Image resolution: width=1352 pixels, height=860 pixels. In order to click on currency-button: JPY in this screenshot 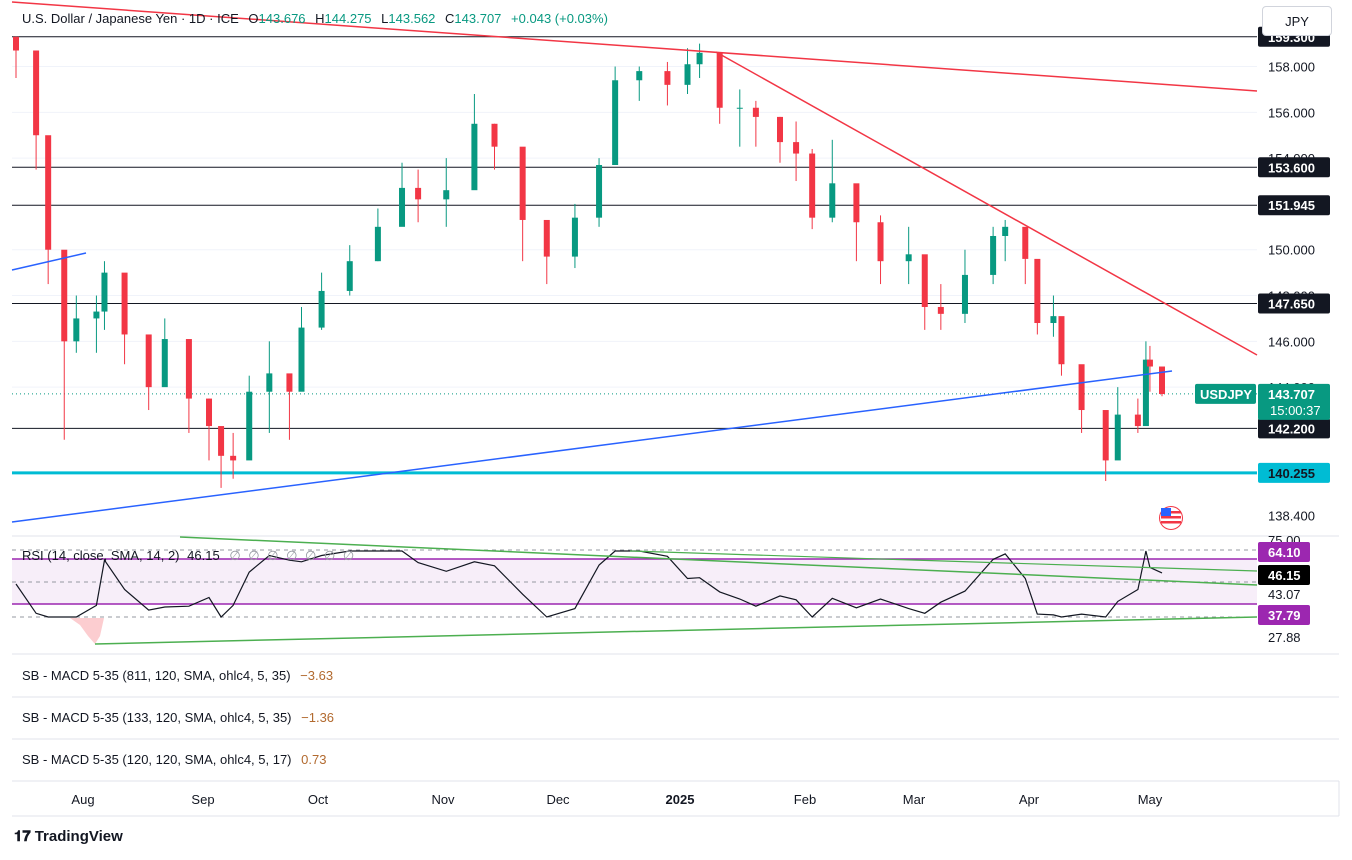, I will do `click(1297, 21)`.